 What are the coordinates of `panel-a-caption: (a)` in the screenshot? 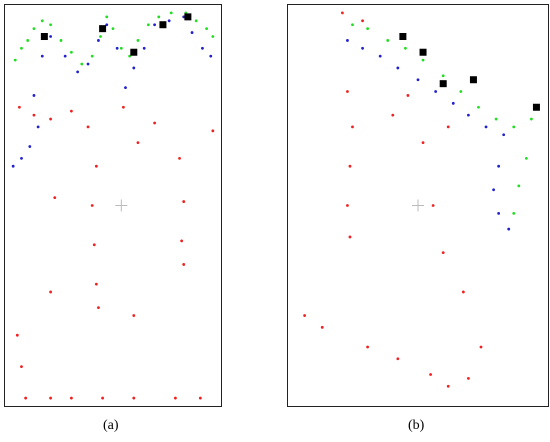 It's located at (111, 425).